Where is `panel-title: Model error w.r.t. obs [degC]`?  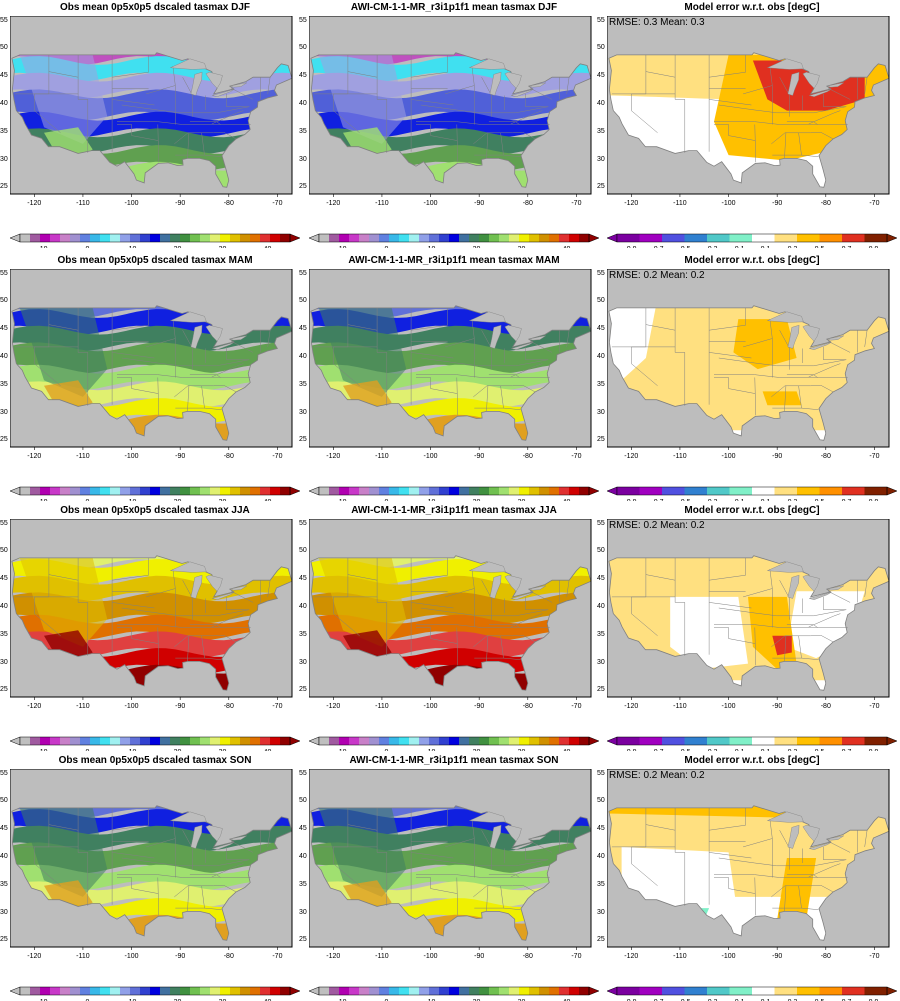 panel-title: Model error w.r.t. obs [degC] is located at coordinates (752, 260).